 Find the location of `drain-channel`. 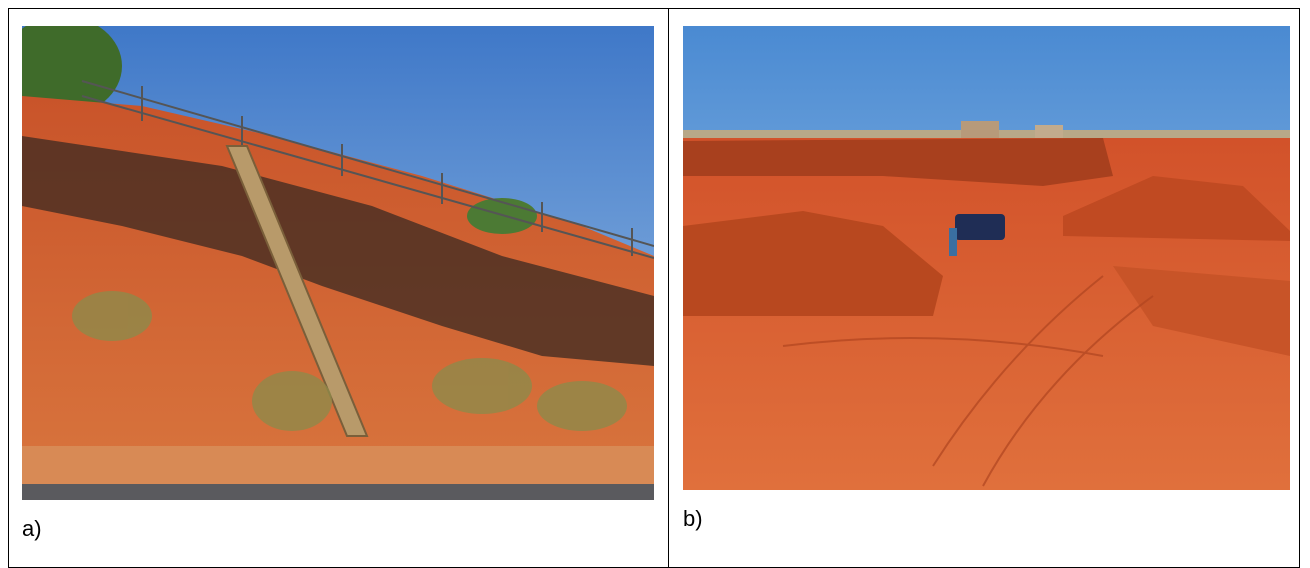

drain-channel is located at coordinates (297, 291).